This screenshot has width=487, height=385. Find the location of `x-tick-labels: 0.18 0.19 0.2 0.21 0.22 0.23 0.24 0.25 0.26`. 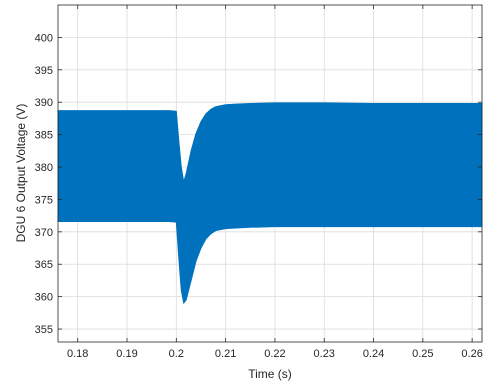

x-tick-labels: 0.18 0.19 0.2 0.21 0.22 0.23 0.24 0.25 0.26 is located at coordinates (275, 354).